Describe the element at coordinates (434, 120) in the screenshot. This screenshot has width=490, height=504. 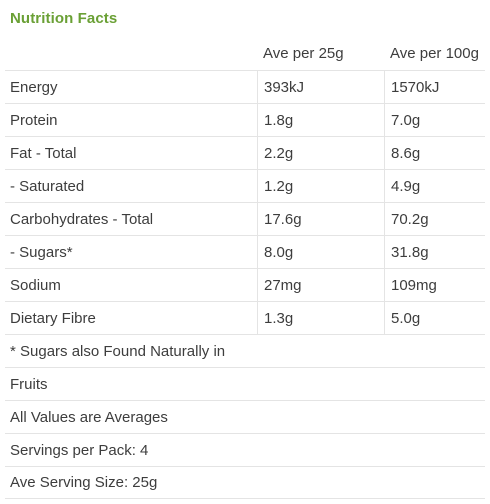
I see `row-value-per-100g: 7.0g` at that location.